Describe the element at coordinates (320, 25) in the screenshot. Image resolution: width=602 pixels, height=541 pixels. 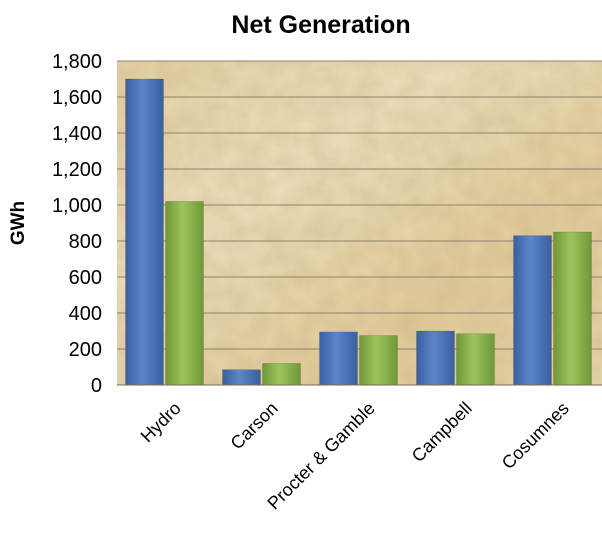
I see `chart-title: Net Generation` at that location.